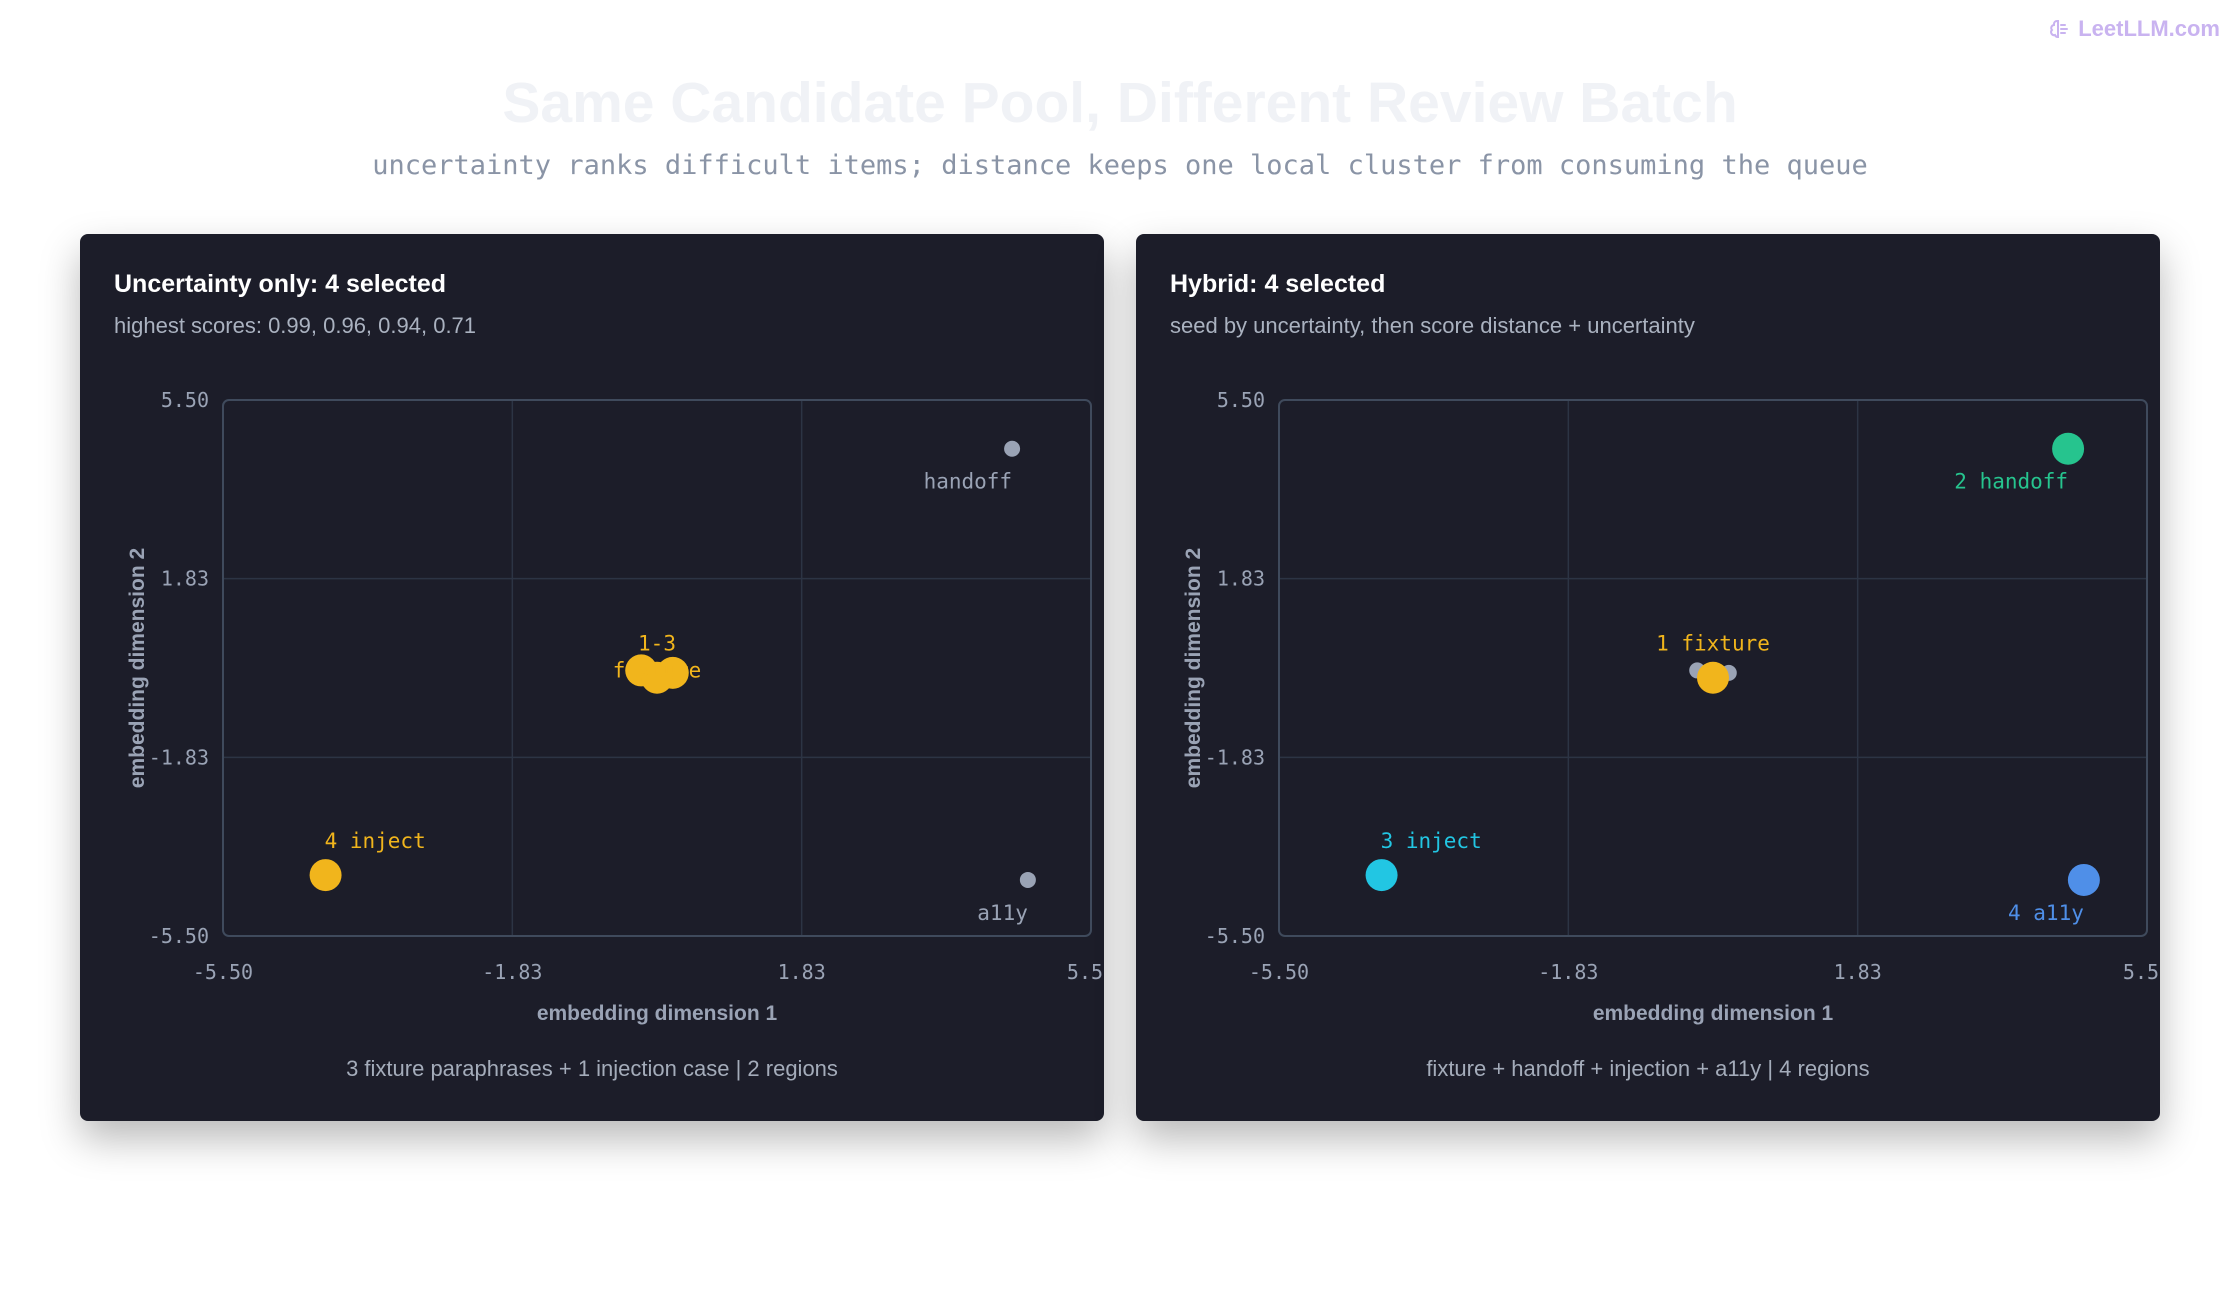 This screenshot has width=2240, height=1300. I want to click on point-label: 4 inject, so click(375, 841).